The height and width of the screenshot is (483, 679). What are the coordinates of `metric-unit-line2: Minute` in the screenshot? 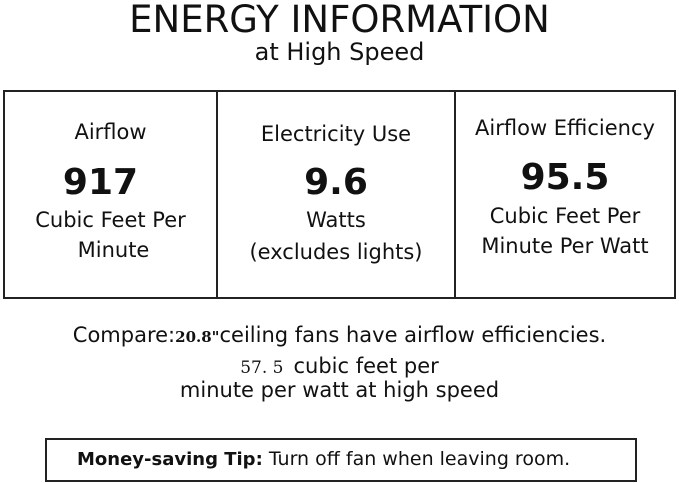 It's located at (113, 250).